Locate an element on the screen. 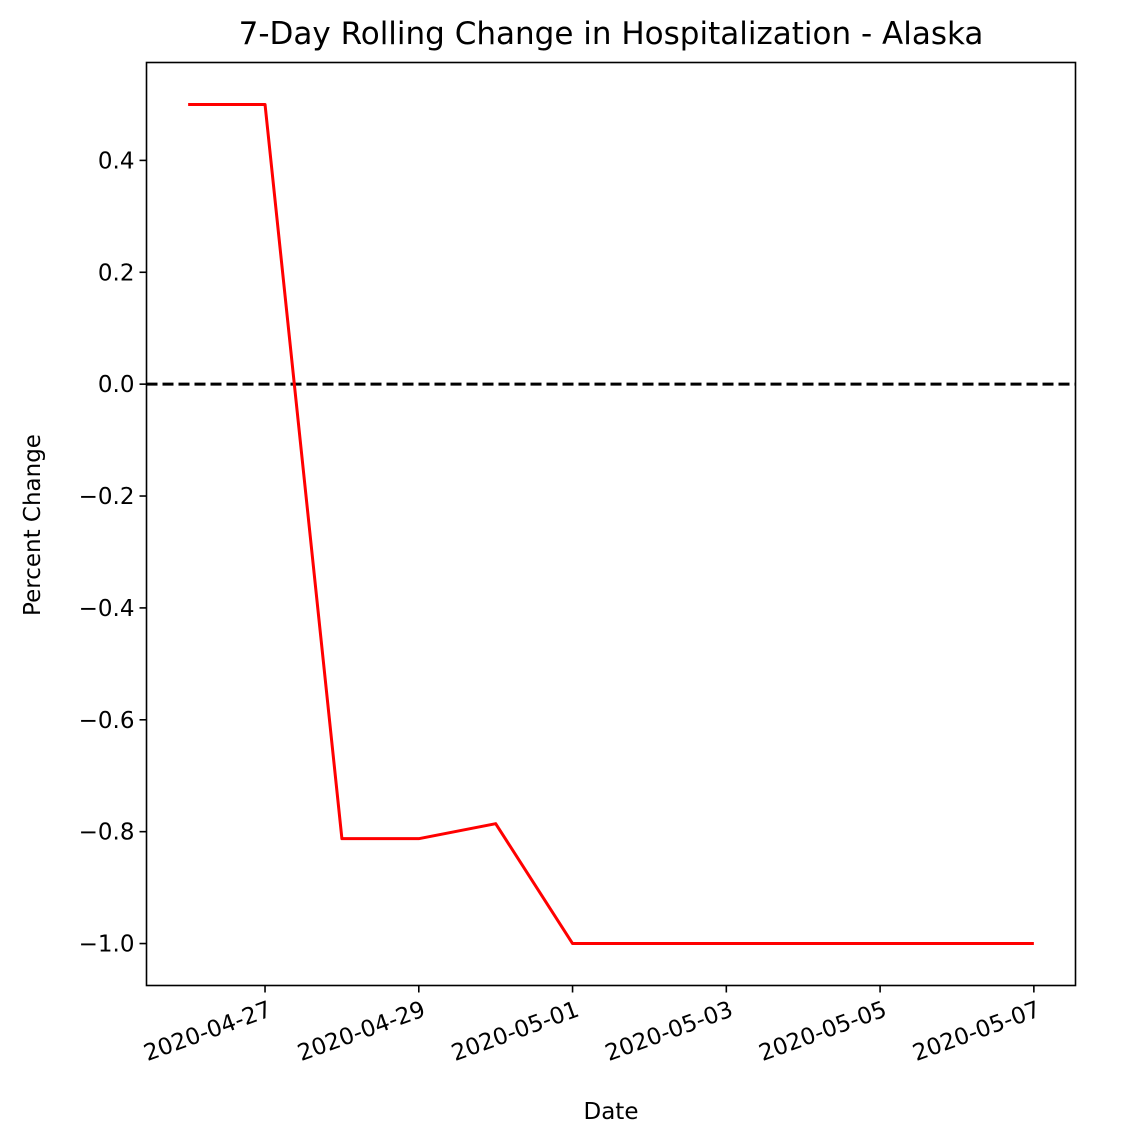 This screenshot has height=1146, width=1134. x-axis-label: Date is located at coordinates (611, 1112).